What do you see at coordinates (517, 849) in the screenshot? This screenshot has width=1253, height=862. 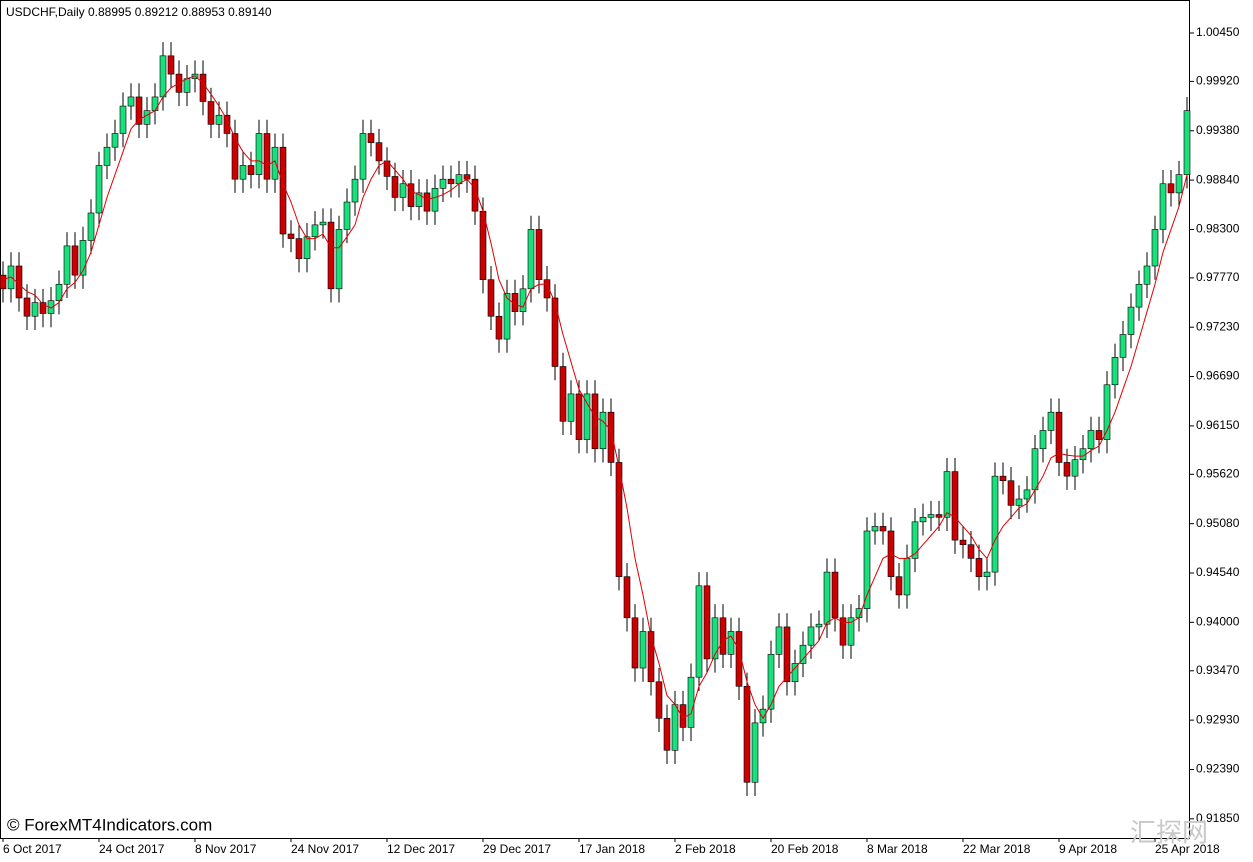 I see `x-tick-label: 29 Dec 2017` at bounding box center [517, 849].